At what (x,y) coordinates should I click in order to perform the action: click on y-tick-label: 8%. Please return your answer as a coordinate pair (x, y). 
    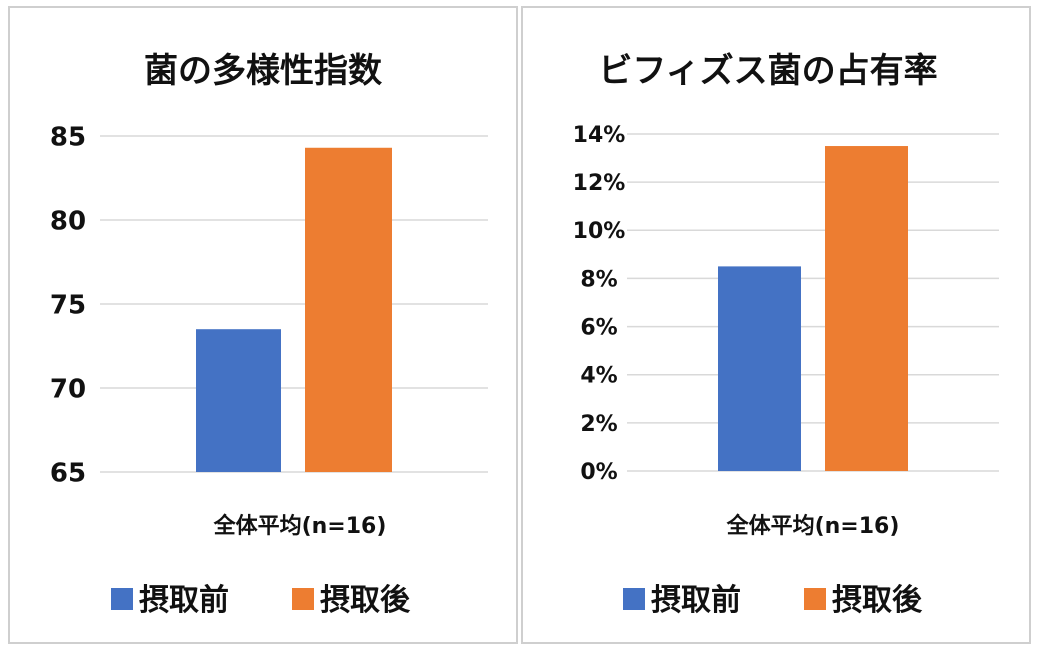
    Looking at the image, I should click on (598, 279).